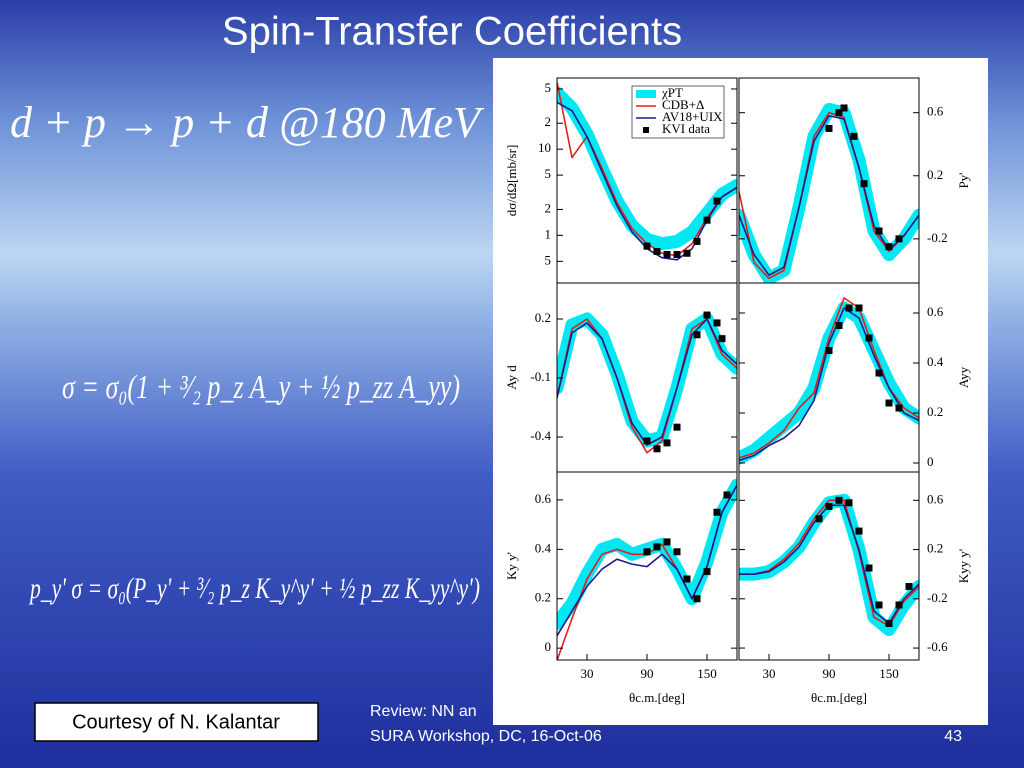  What do you see at coordinates (540, 435) in the screenshot?
I see `y-tick-label: -0.4` at bounding box center [540, 435].